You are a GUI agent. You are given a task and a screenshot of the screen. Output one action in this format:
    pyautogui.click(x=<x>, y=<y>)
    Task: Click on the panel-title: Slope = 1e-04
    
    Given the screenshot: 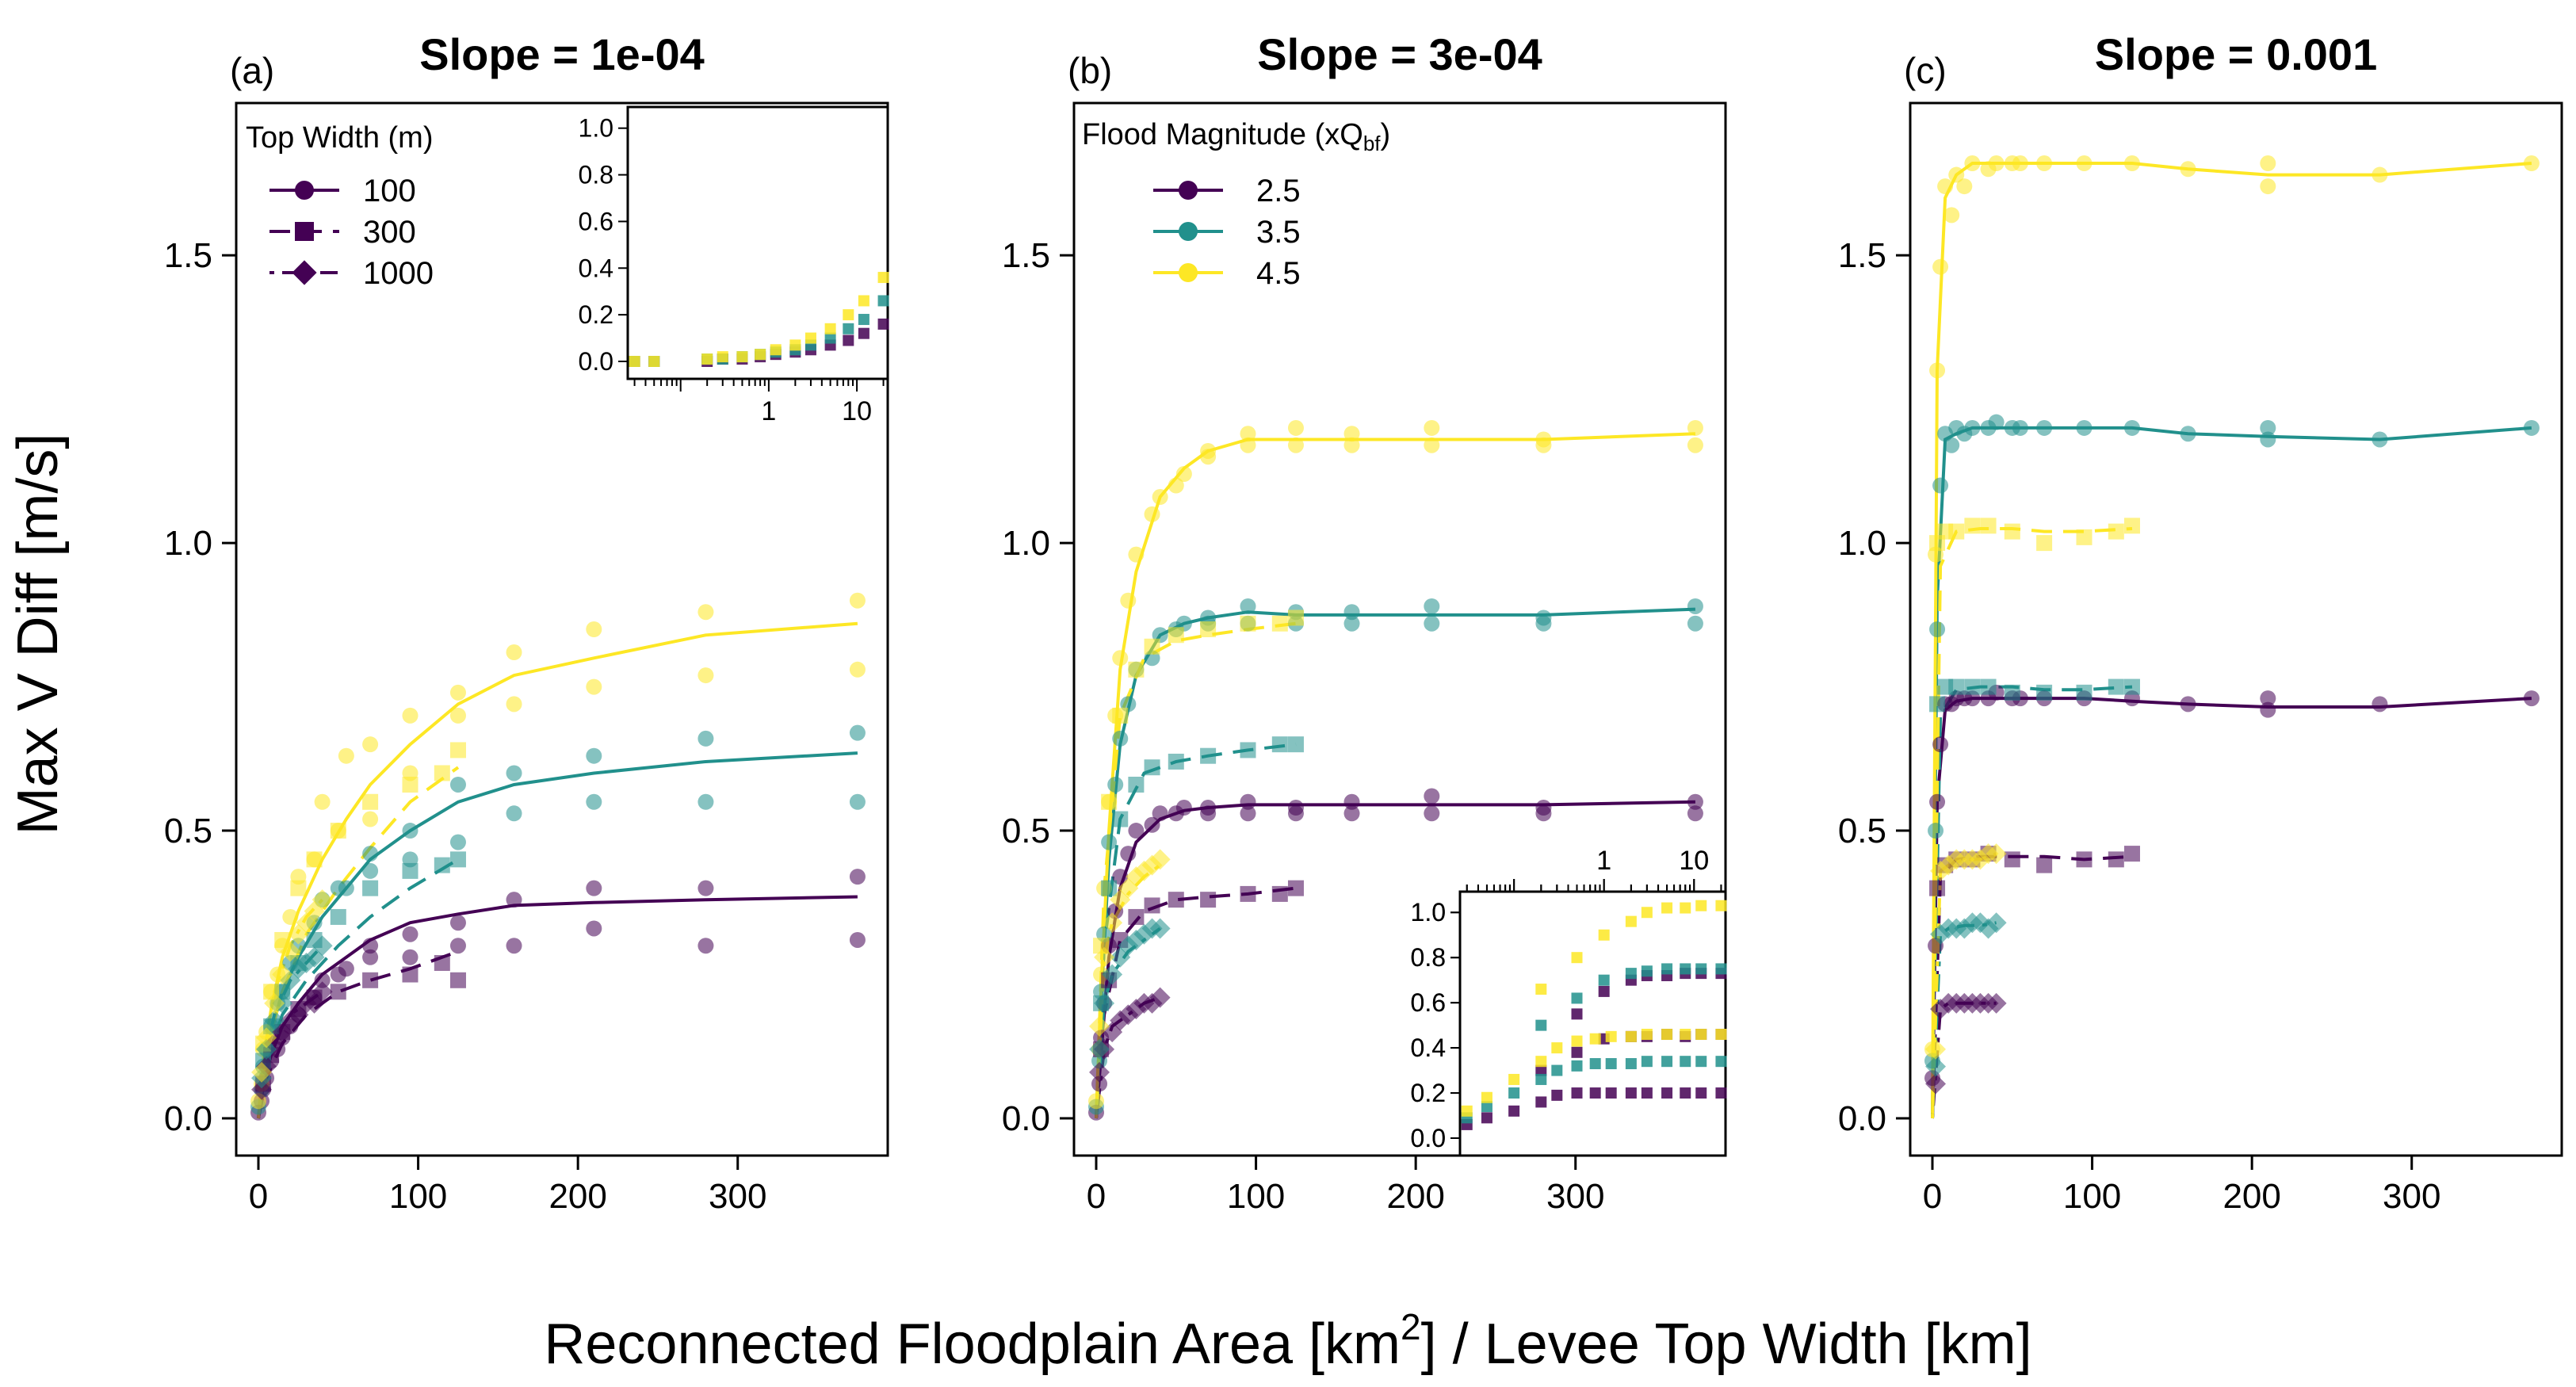 What is the action you would take?
    pyautogui.click(x=562, y=54)
    